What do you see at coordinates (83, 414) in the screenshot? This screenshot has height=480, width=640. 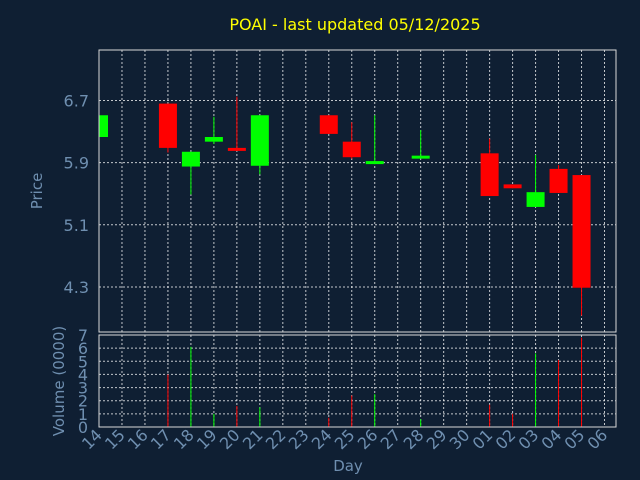 I see `volume-tick-label: 1` at bounding box center [83, 414].